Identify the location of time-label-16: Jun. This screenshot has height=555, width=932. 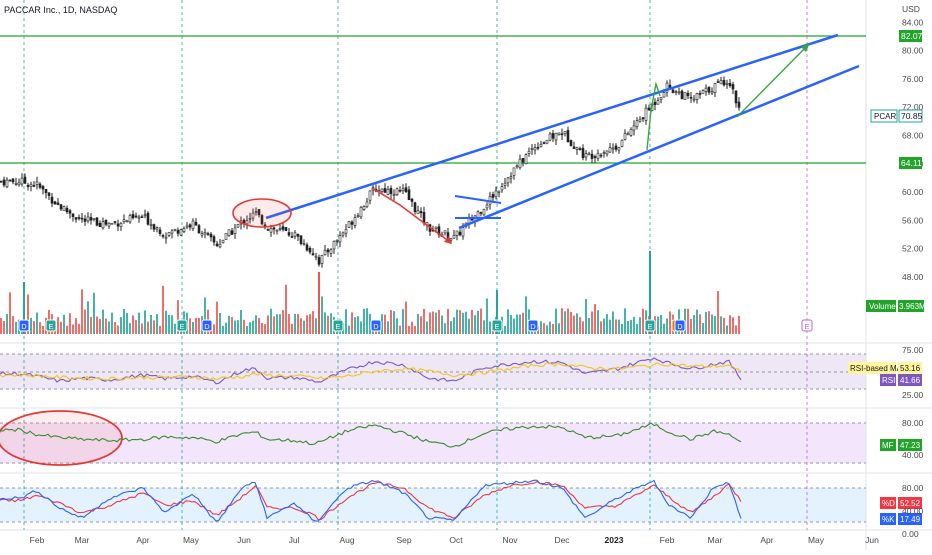
(872, 540).